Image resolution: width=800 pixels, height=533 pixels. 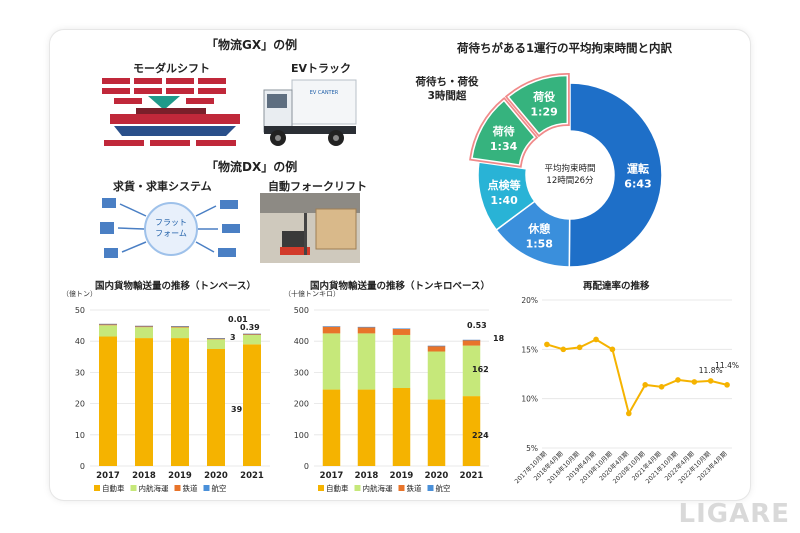 What do you see at coordinates (79, 293) in the screenshot?
I see `y-axis-label: （億トン）` at bounding box center [79, 293].